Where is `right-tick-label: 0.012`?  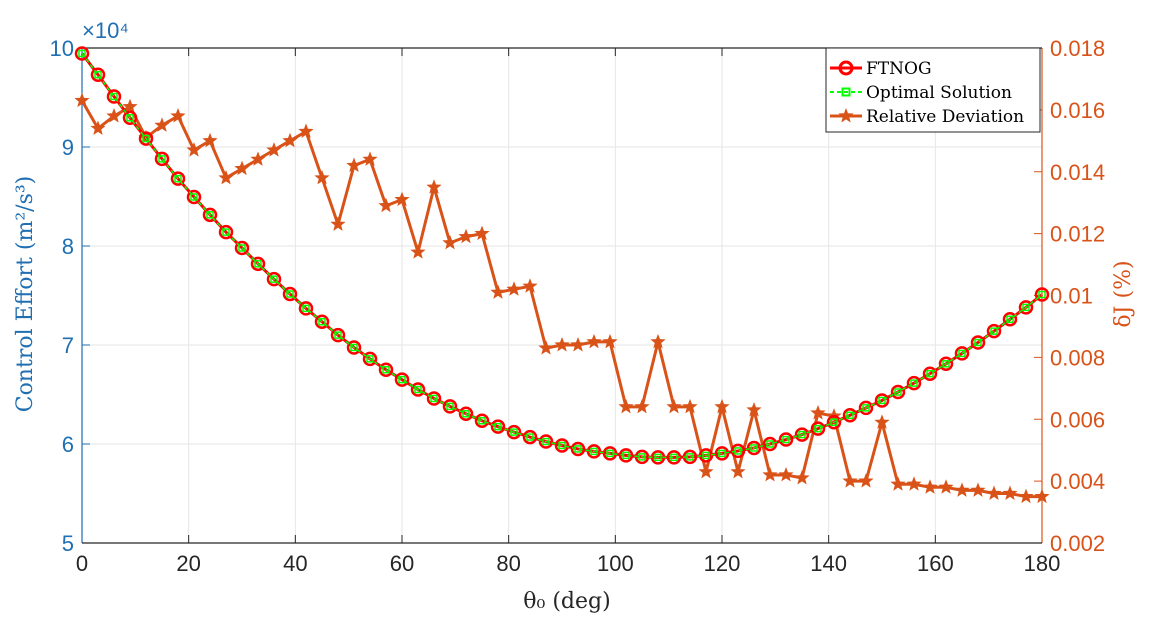 right-tick-label: 0.012 is located at coordinates (1077, 234).